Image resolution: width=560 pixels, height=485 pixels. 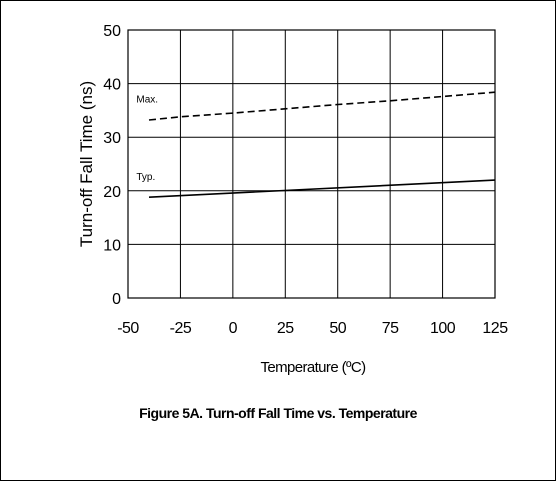 I want to click on y-tick-label-3: 30, so click(x=112, y=138).